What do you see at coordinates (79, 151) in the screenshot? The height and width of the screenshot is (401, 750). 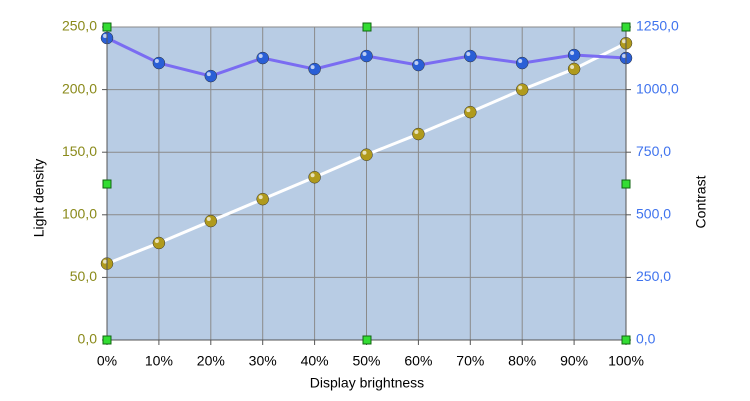 I see `y-tick-label: 150,0` at bounding box center [79, 151].